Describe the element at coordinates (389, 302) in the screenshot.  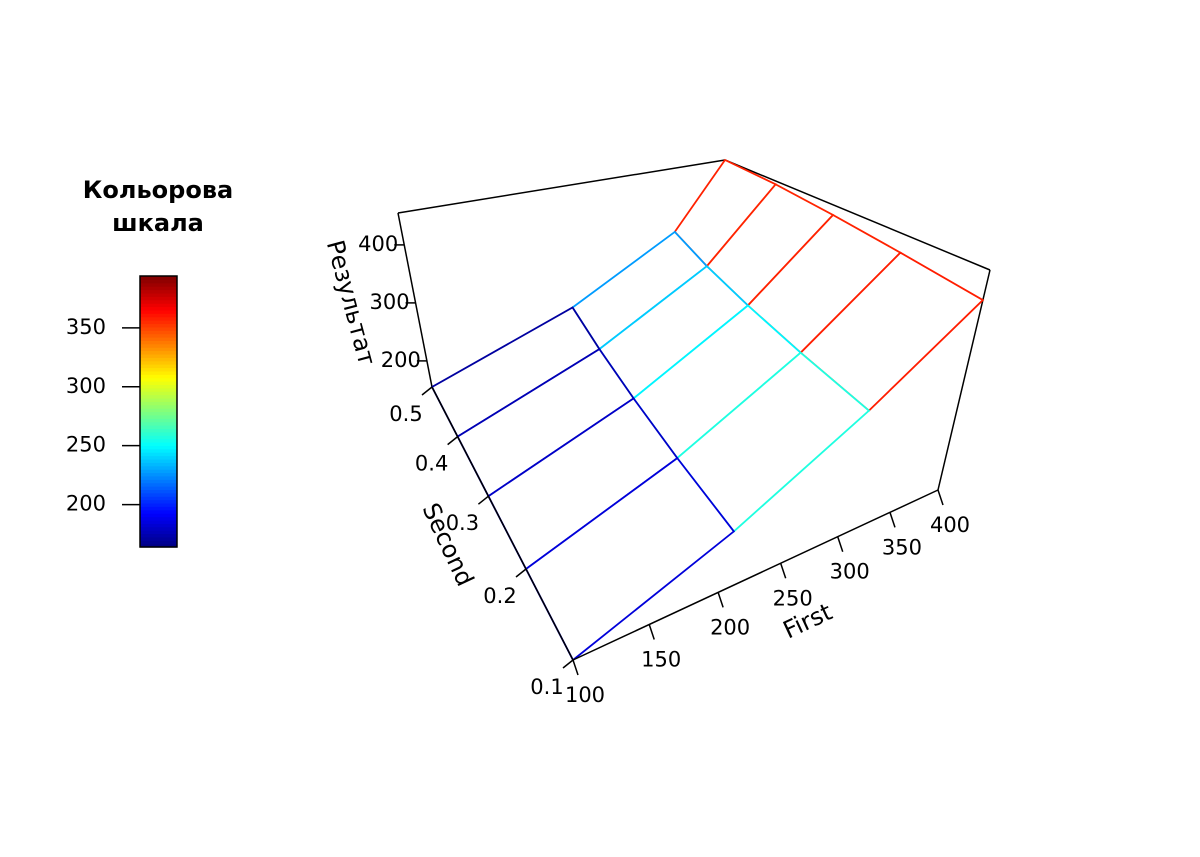
I see `z-tick-label: 300` at that location.